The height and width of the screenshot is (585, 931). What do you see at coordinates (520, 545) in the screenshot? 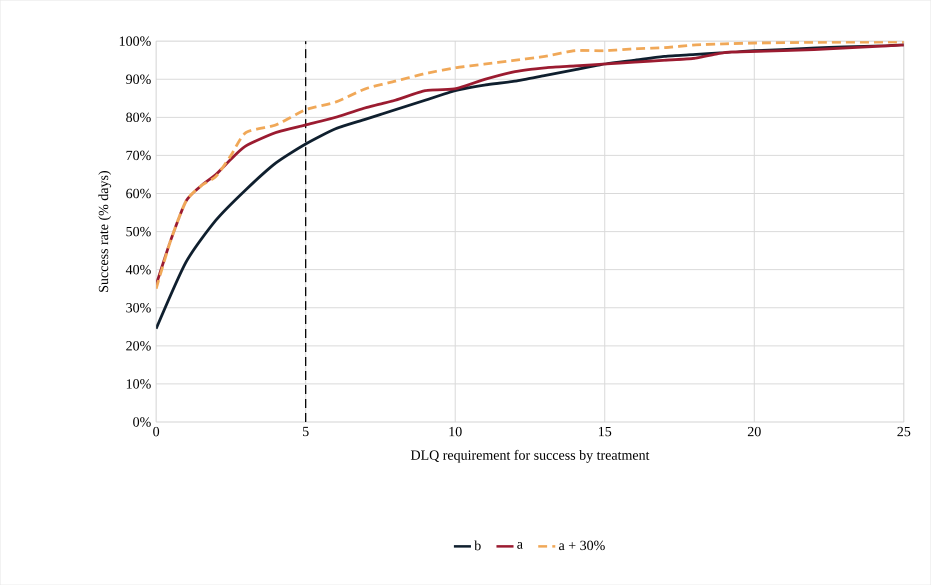
I see `legend-label: a` at bounding box center [520, 545].